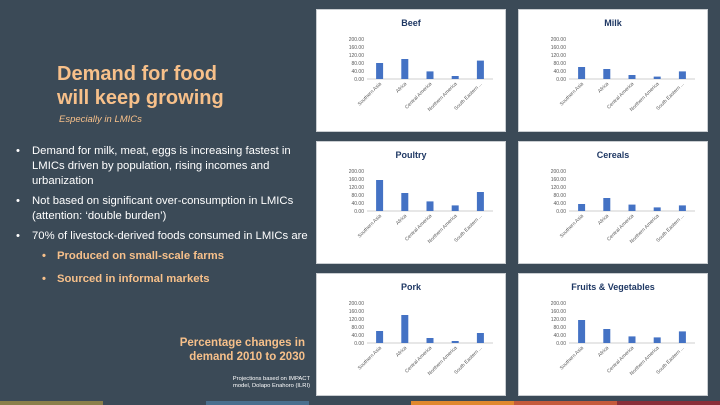  What do you see at coordinates (411, 23) in the screenshot?
I see `chart-title: Beef` at bounding box center [411, 23].